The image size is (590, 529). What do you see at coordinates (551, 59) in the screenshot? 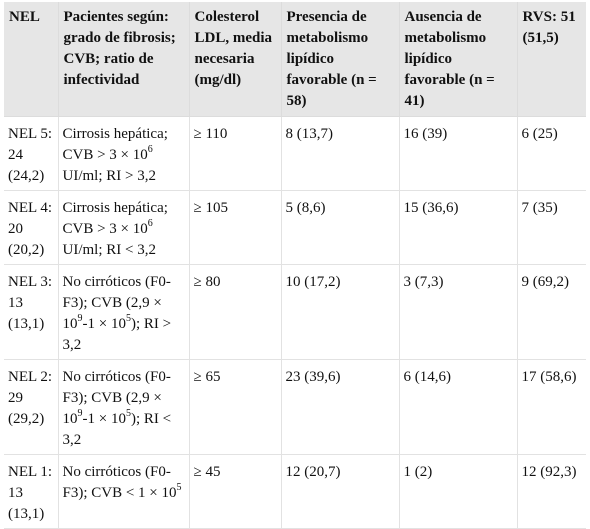
I see `header-rvs: RVS: 51 (51,5)` at bounding box center [551, 59].